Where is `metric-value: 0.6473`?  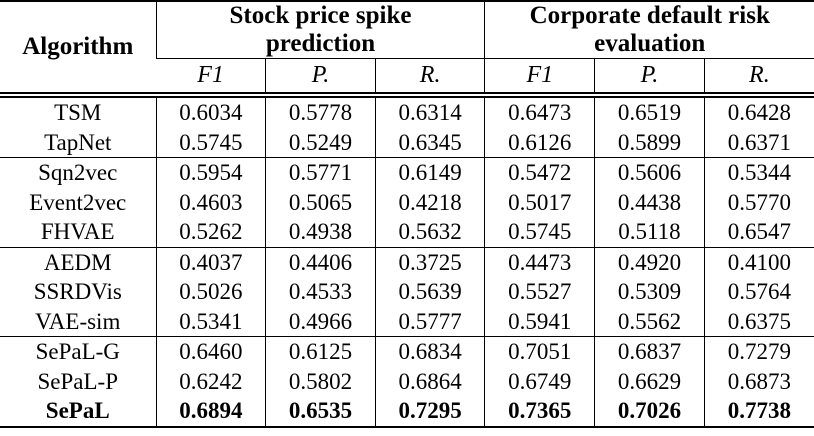
metric-value: 0.6473 is located at coordinates (539, 111).